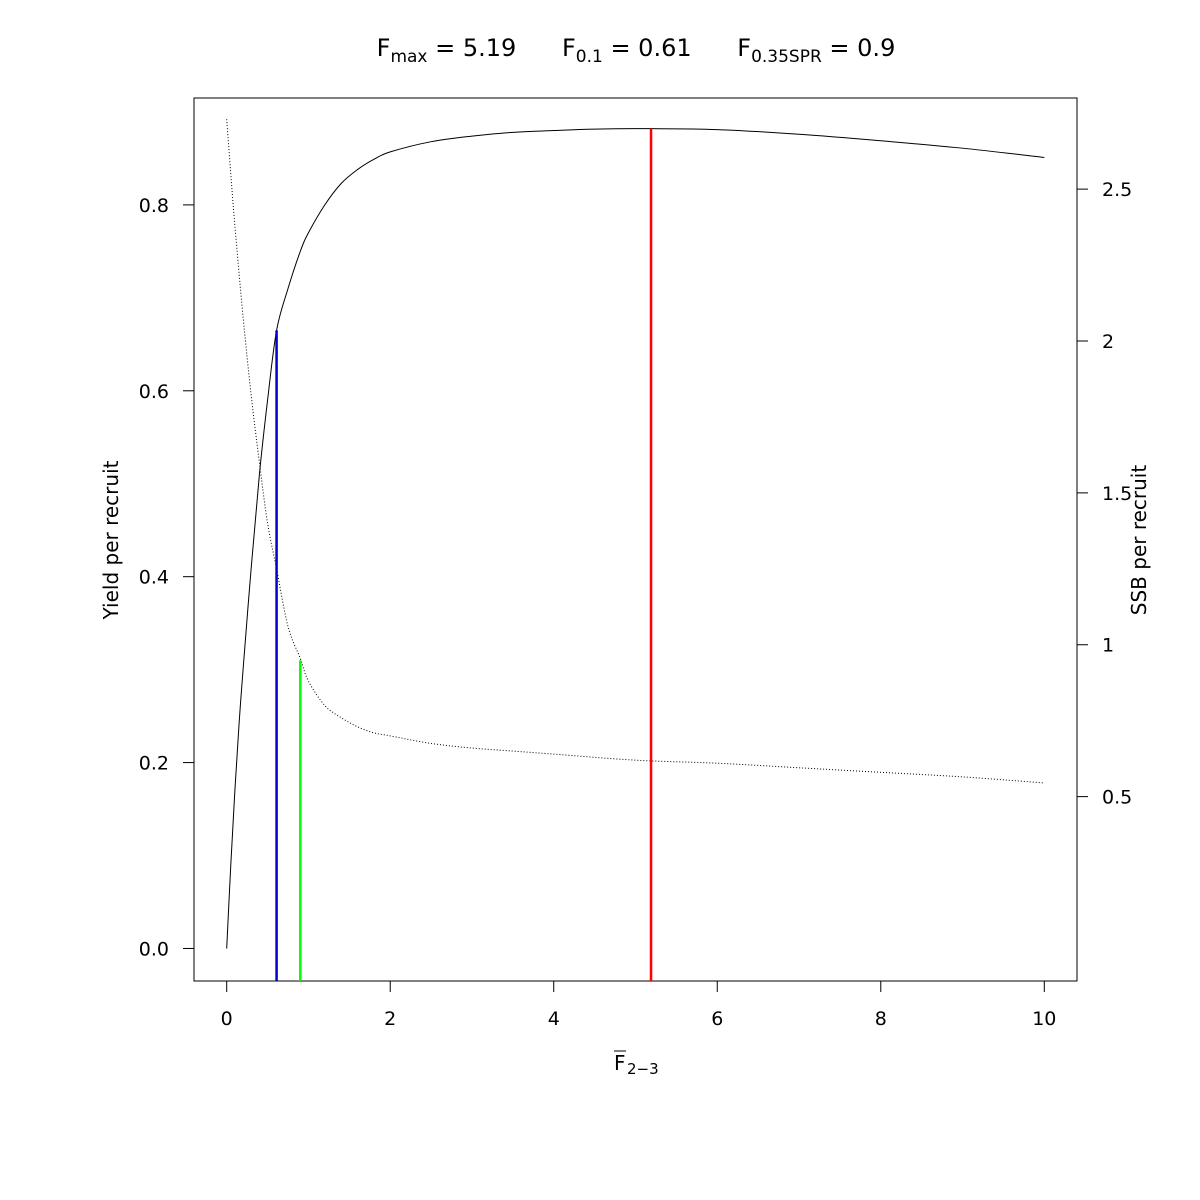 This screenshot has height=1200, width=1200. Describe the element at coordinates (390, 1019) in the screenshot. I see `x-tick-label: 2` at that location.